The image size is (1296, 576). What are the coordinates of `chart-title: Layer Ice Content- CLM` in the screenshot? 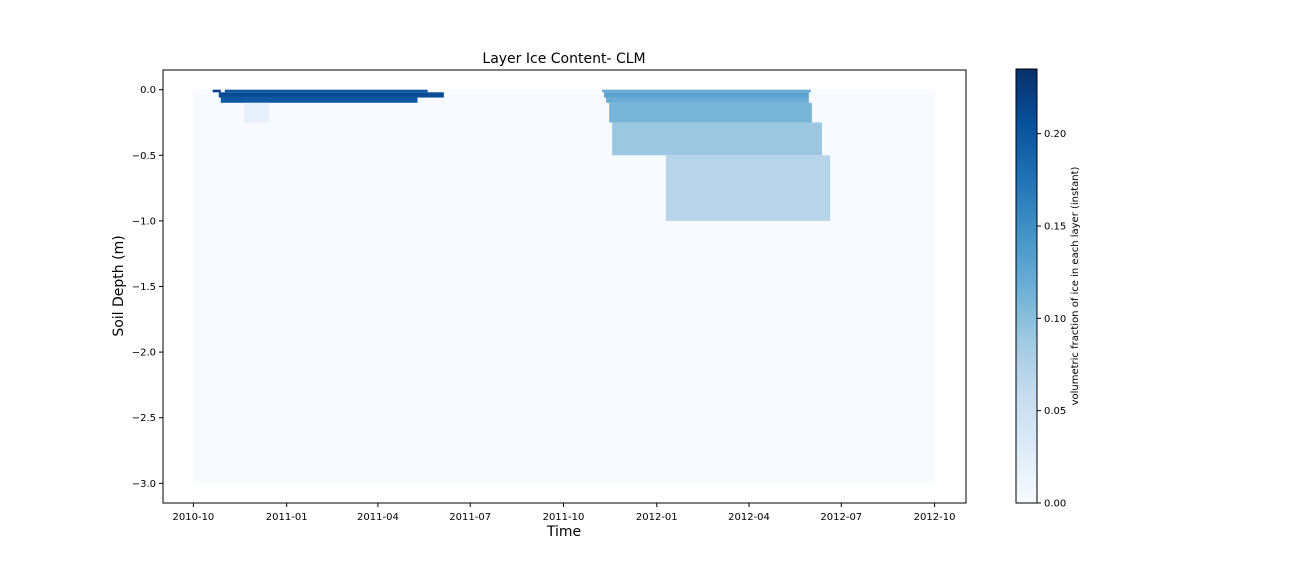 It's located at (563, 59).